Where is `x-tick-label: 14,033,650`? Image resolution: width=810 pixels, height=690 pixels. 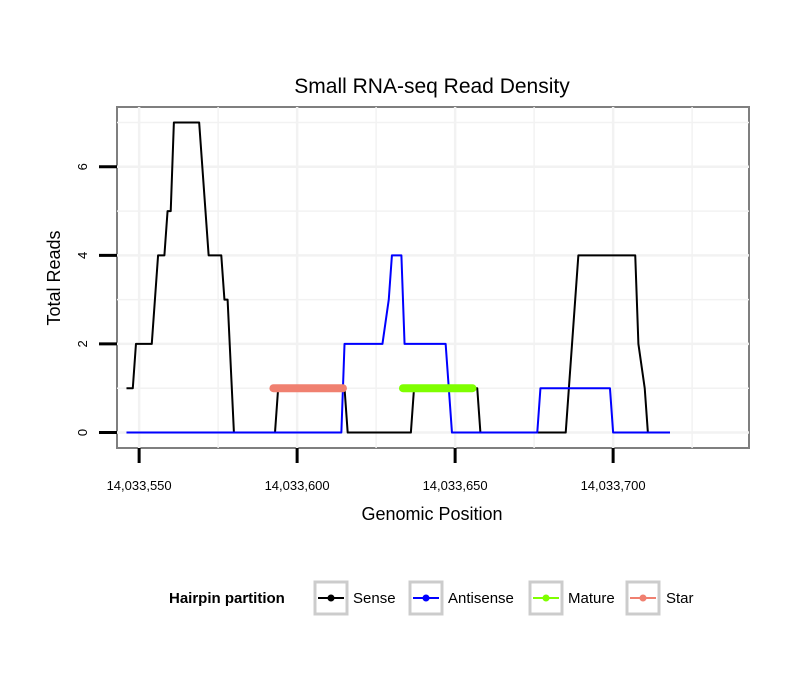 x-tick-label: 14,033,650 is located at coordinates (455, 485).